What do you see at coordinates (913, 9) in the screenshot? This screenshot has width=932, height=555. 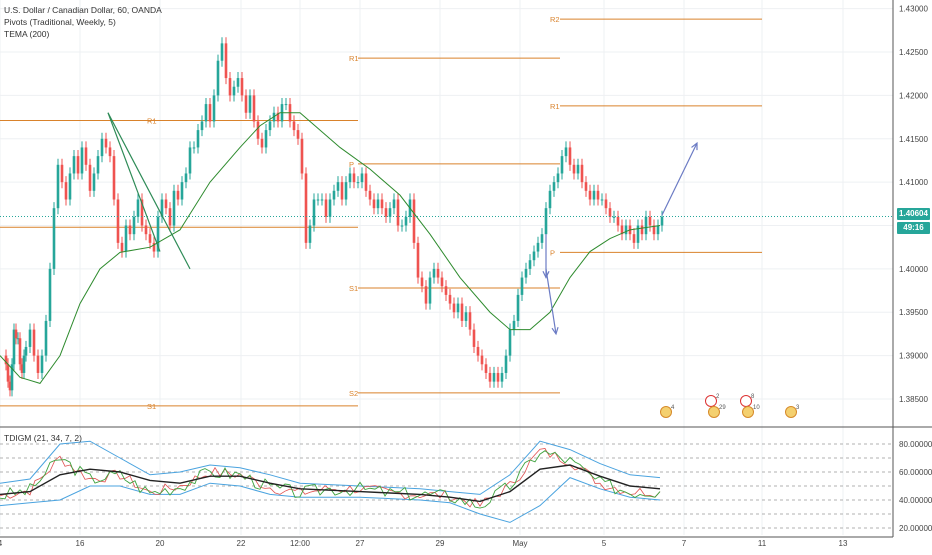 I see `price-tick-label: 1.43000` at bounding box center [913, 9].